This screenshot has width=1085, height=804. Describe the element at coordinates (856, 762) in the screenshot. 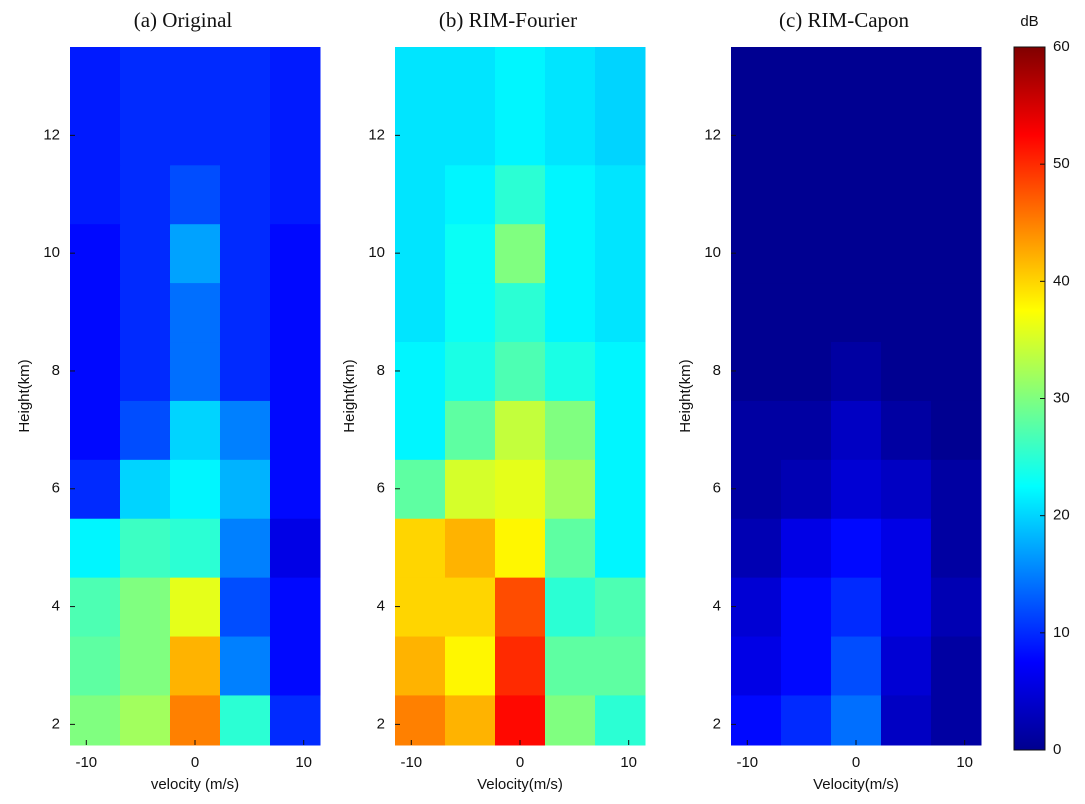

I see `x-tick-label: 0` at that location.